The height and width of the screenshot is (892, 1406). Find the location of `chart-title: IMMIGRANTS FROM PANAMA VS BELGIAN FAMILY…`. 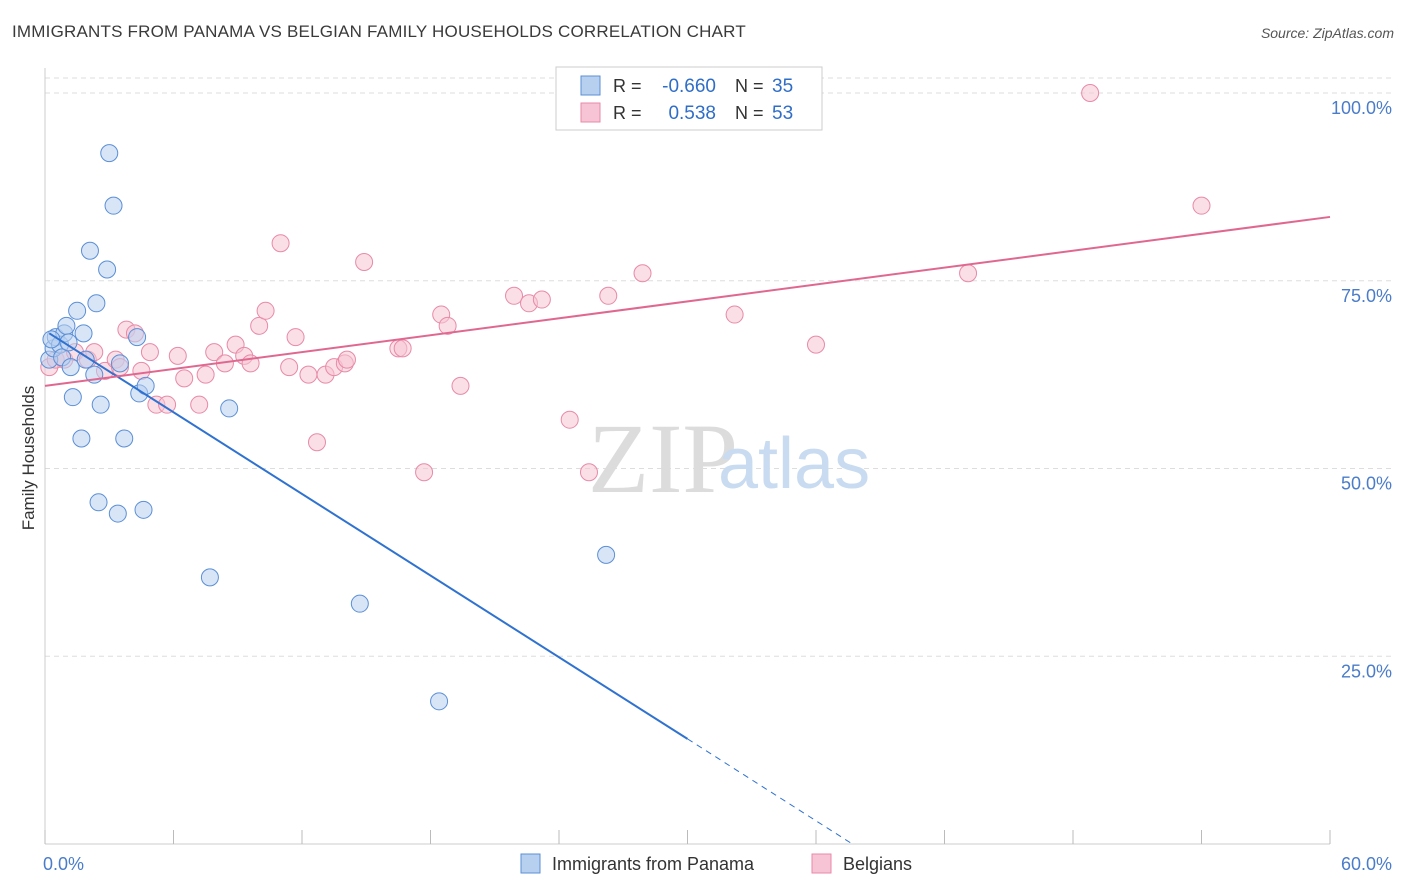

chart-title: IMMIGRANTS FROM PANAMA VS BELGIAN FAMILY… is located at coordinates (379, 31).